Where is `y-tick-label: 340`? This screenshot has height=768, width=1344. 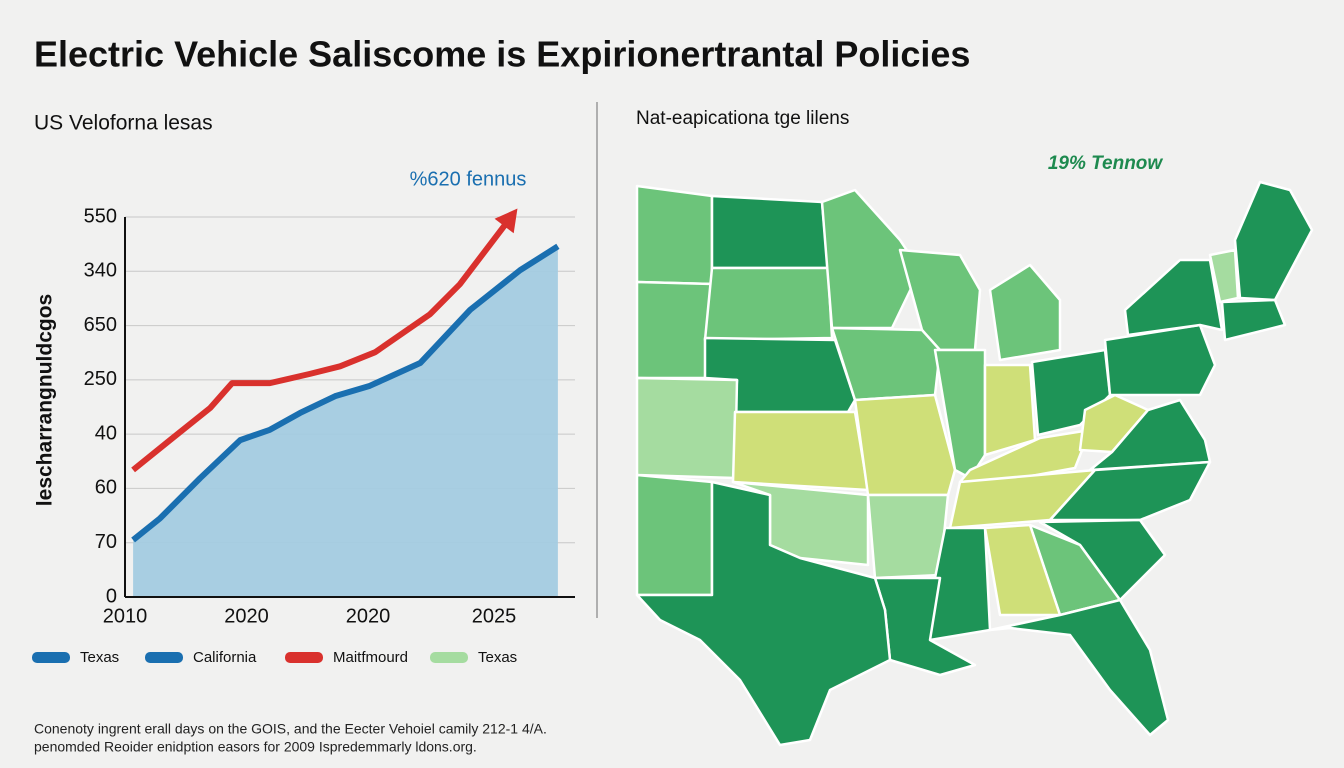 y-tick-label: 340 is located at coordinates (100, 271).